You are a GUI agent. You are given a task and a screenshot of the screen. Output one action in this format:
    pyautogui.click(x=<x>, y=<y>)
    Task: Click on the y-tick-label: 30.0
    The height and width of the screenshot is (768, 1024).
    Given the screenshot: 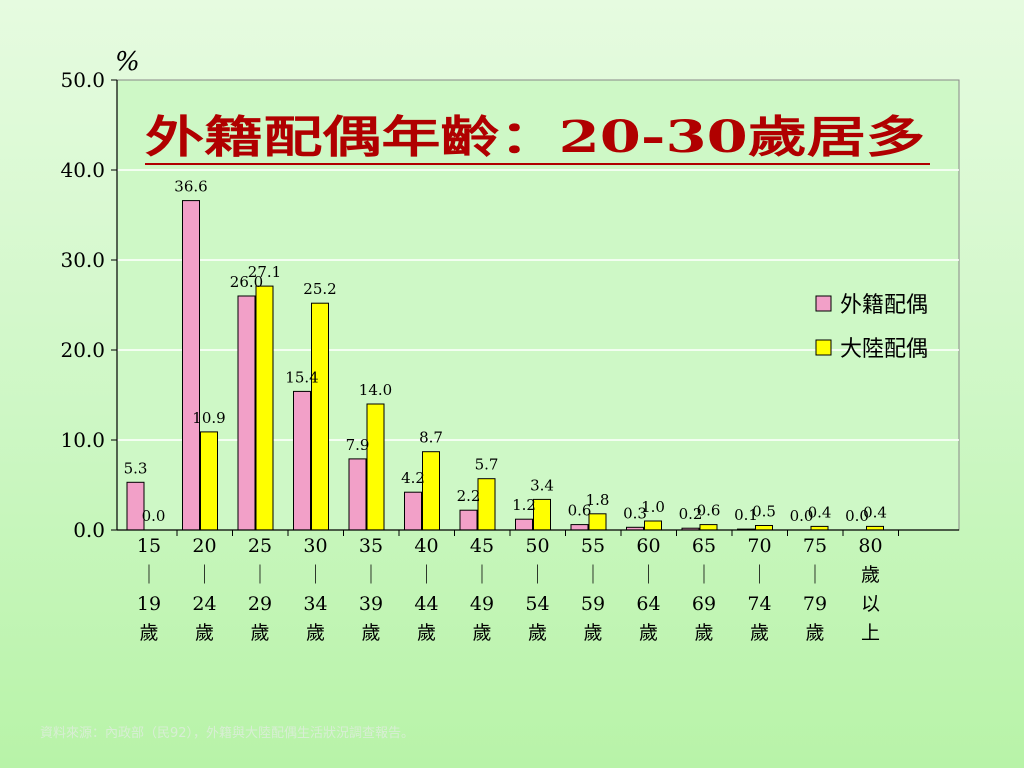 What is the action you would take?
    pyautogui.click(x=82, y=260)
    